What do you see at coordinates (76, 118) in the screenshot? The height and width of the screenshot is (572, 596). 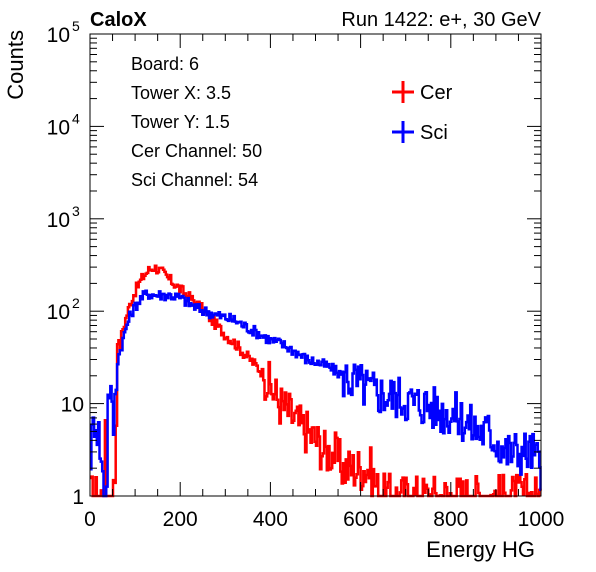 I see `y-tick-exponent: 4` at bounding box center [76, 118].